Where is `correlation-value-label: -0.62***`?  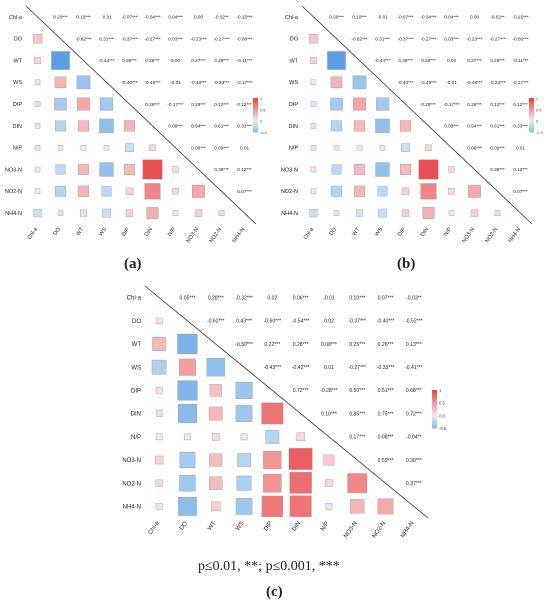
correlation-value-label: -0.62*** is located at coordinates (216, 322).